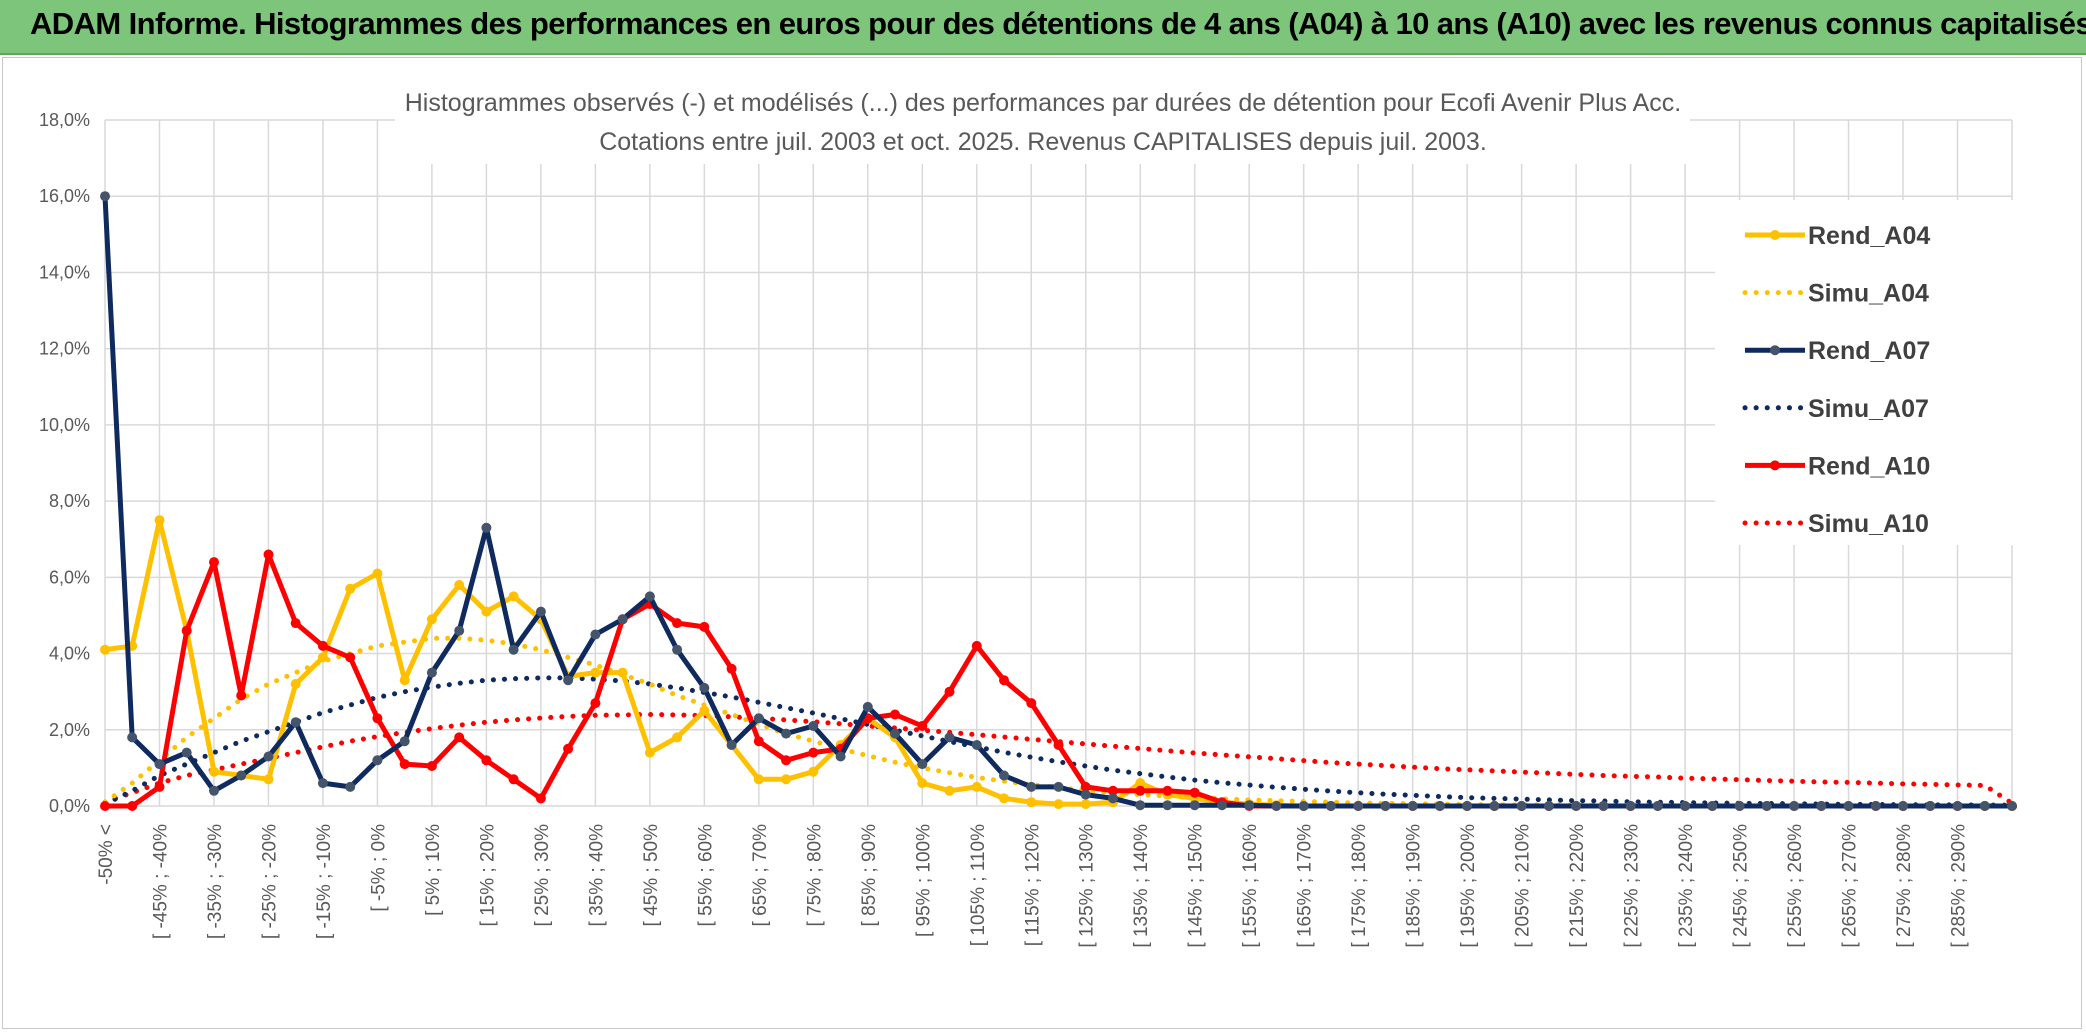  Describe the element at coordinates (69, 730) in the screenshot. I see `y-tick-label: 2,0%` at that location.